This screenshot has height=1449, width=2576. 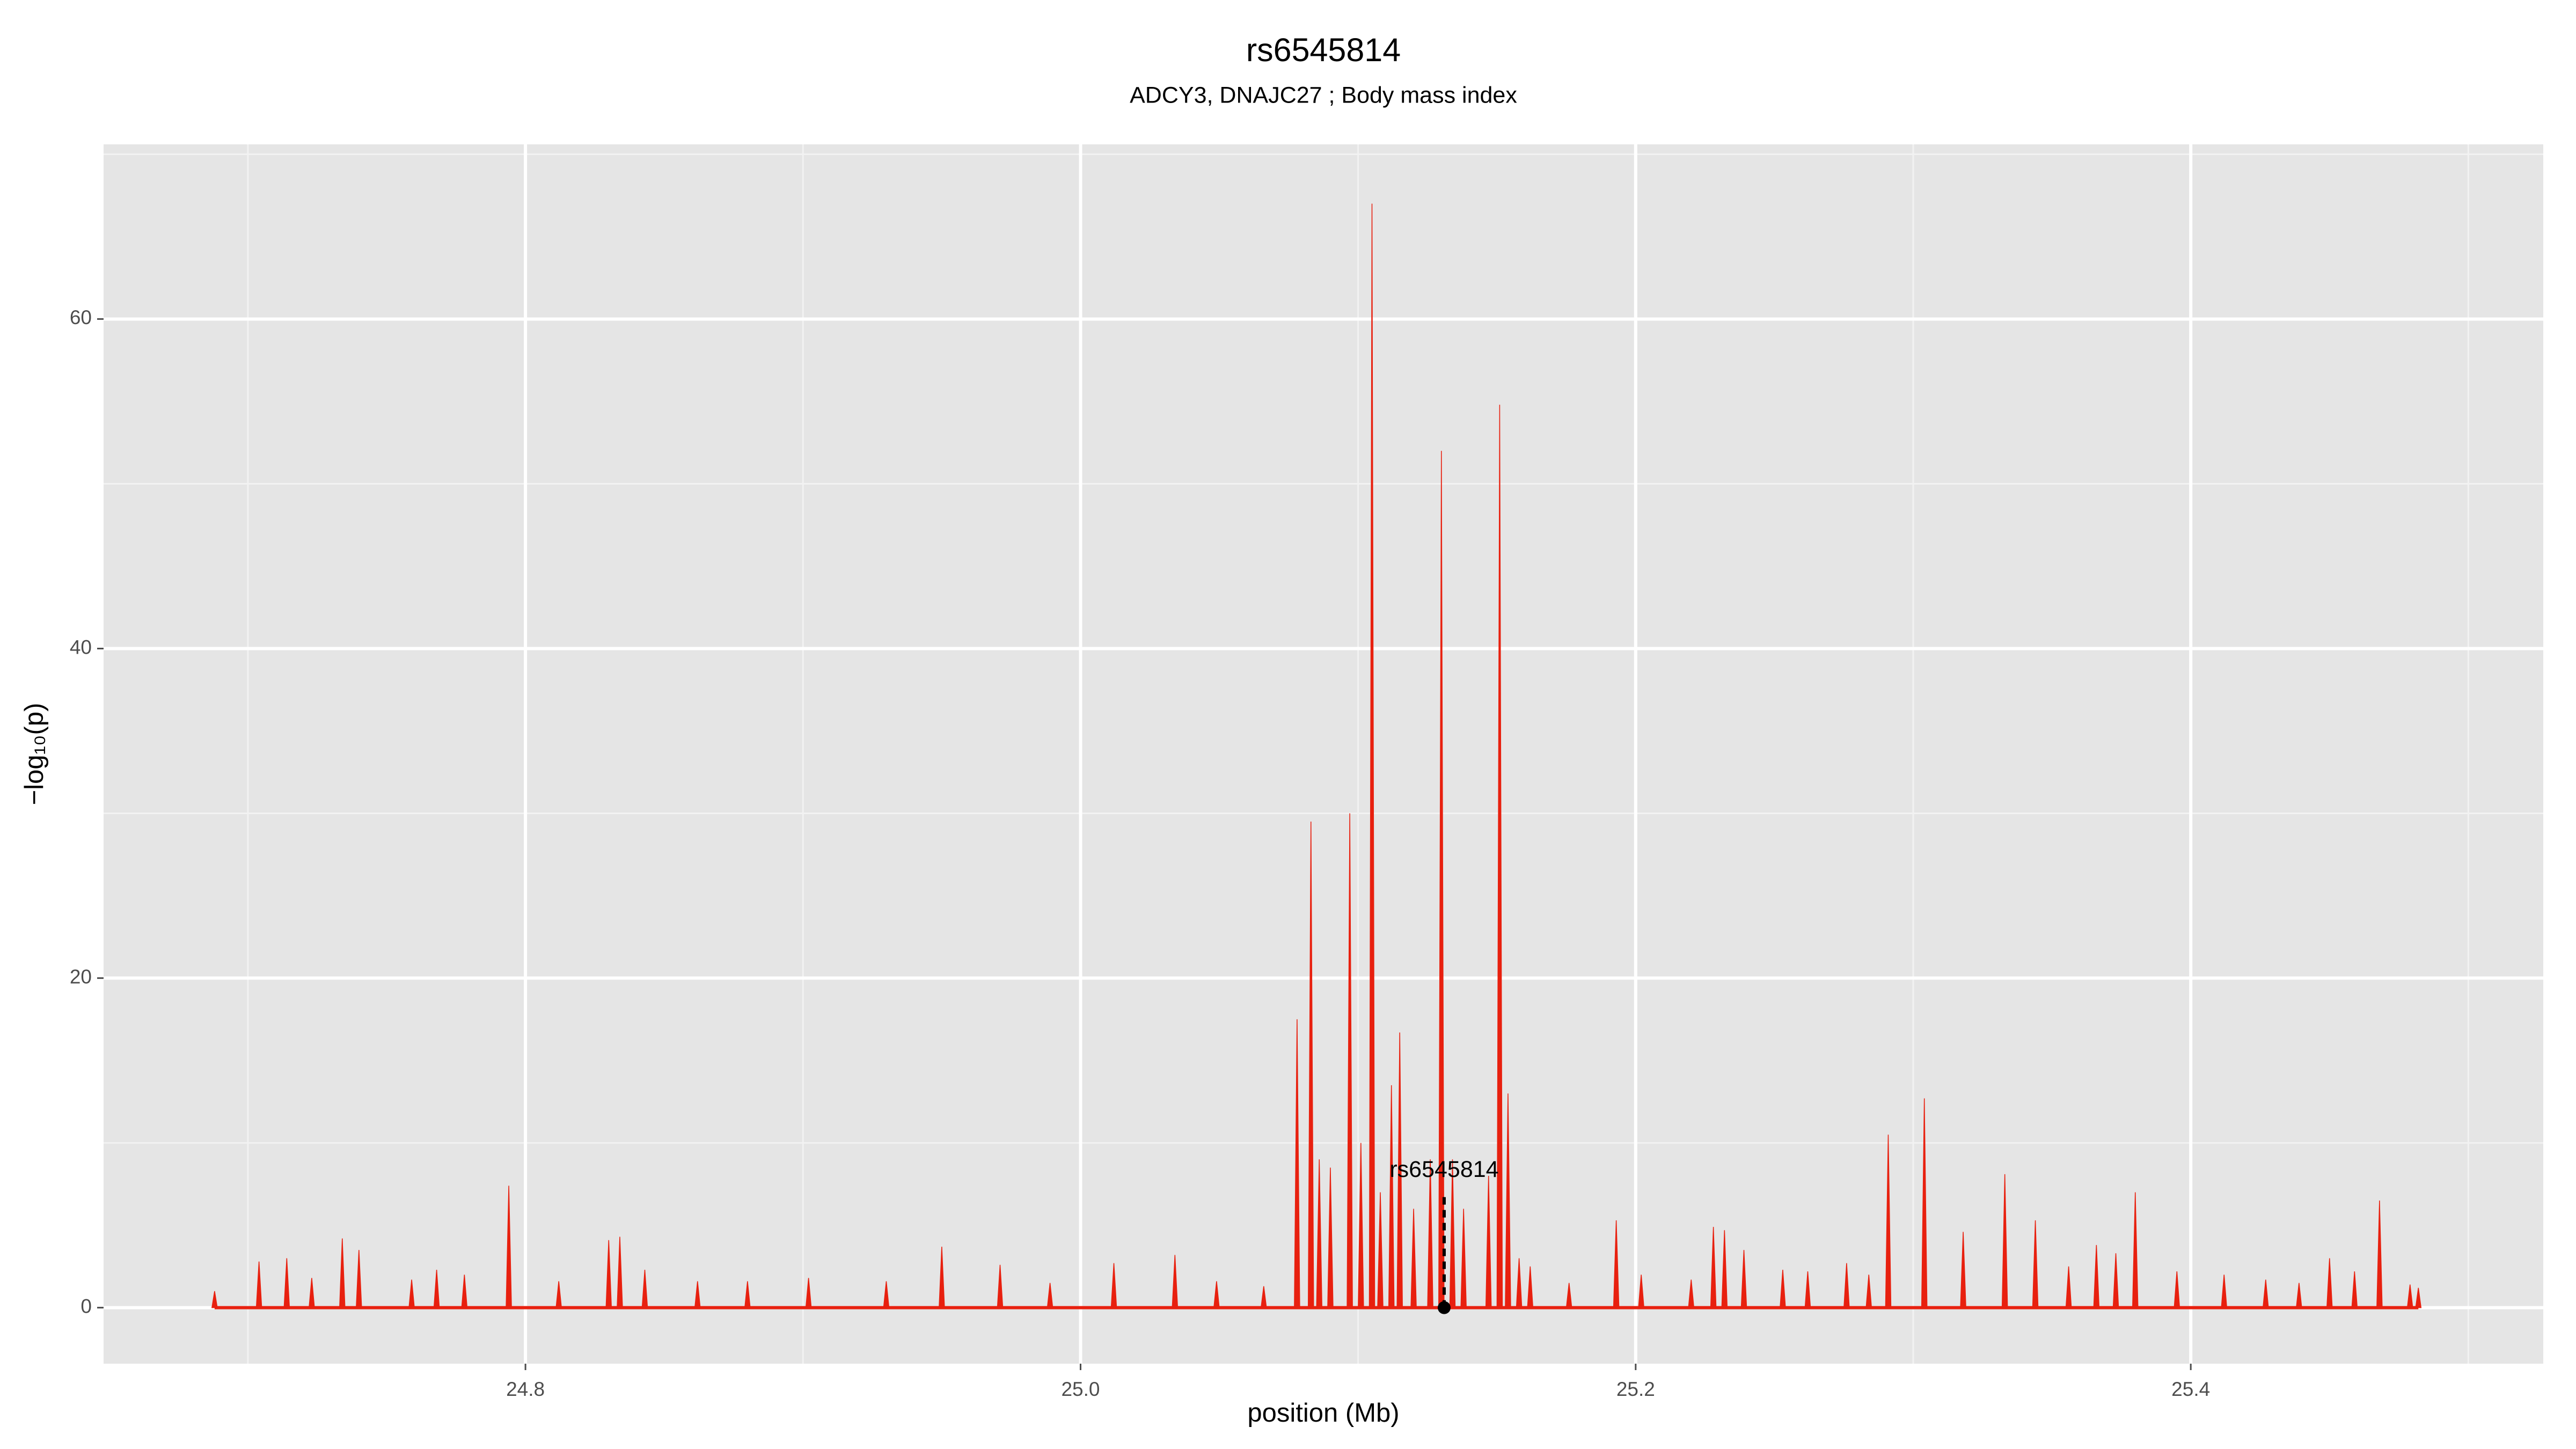 I want to click on y-tick-label: 20, so click(x=81, y=976).